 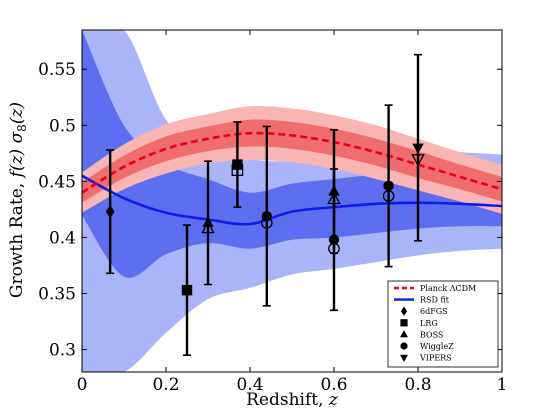 What do you see at coordinates (57, 182) in the screenshot?
I see `y-tick-label: 0.45` at bounding box center [57, 182].